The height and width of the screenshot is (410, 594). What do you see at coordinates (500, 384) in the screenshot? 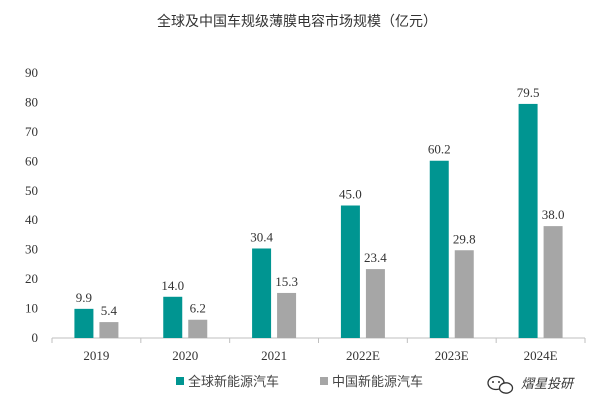
I see `wechat-icon` at bounding box center [500, 384].